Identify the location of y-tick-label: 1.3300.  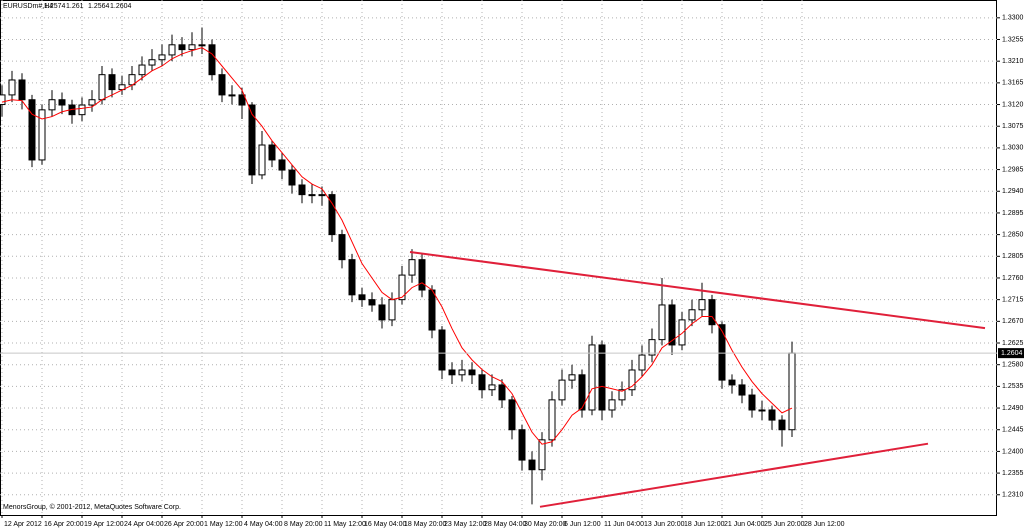
(1013, 18).